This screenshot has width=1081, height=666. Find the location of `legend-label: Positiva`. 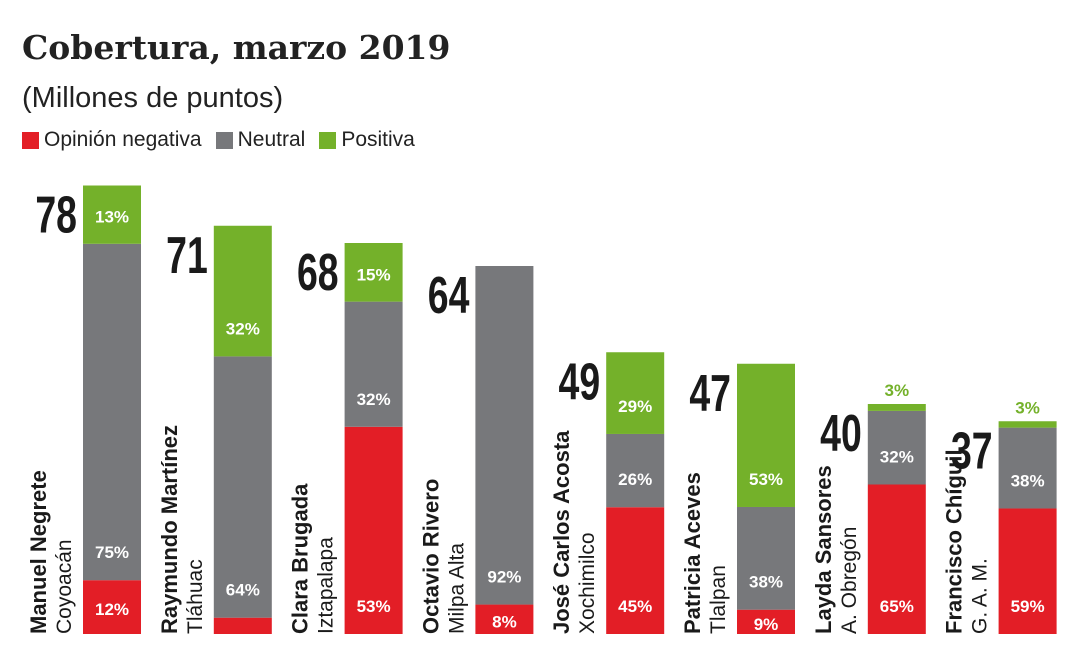

legend-label: Positiva is located at coordinates (378, 139).